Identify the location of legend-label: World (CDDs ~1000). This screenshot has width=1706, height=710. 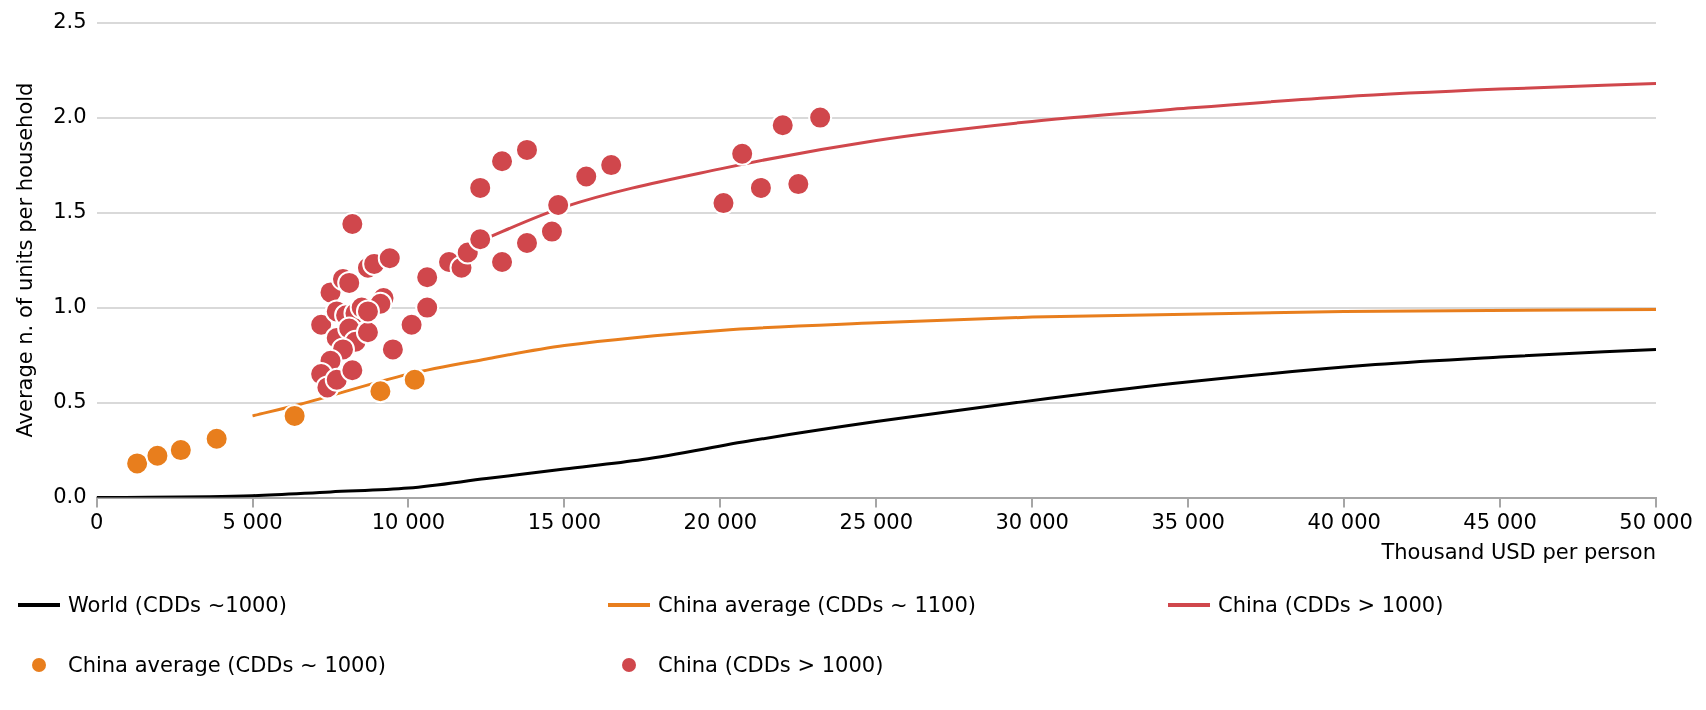
(177, 605).